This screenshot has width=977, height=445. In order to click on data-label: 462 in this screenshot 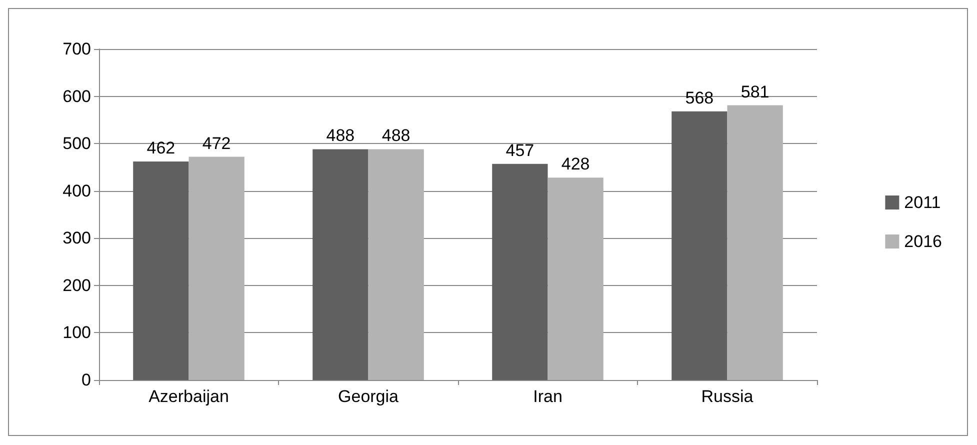, I will do `click(161, 148)`.